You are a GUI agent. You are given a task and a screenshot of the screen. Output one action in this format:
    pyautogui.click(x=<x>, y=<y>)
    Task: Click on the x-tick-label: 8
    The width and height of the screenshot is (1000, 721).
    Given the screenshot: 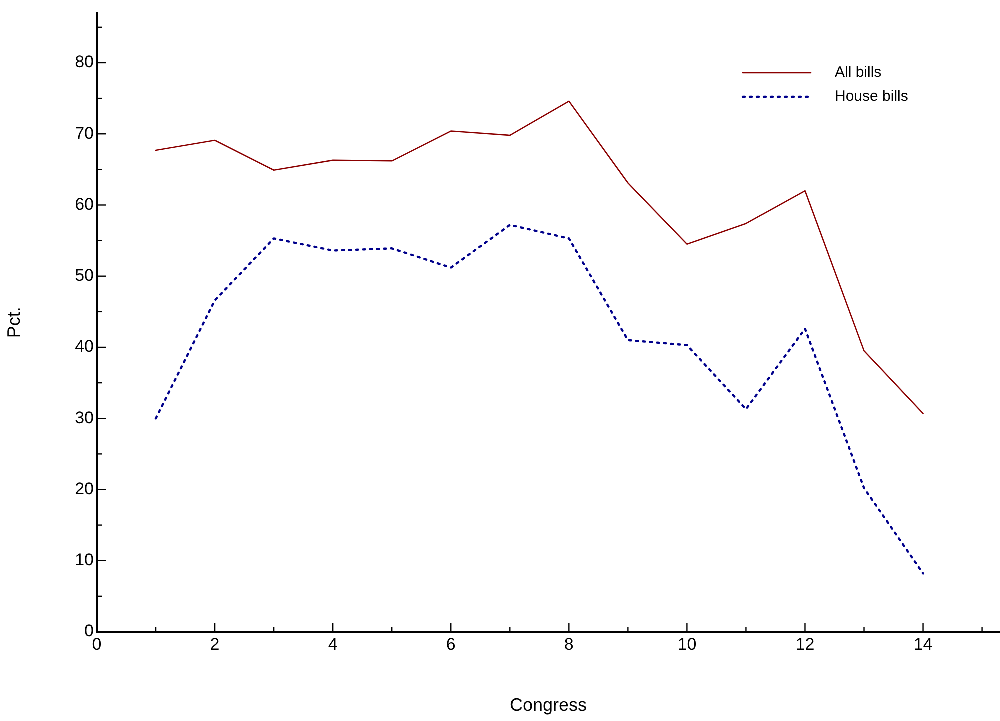 What is the action you would take?
    pyautogui.click(x=569, y=644)
    